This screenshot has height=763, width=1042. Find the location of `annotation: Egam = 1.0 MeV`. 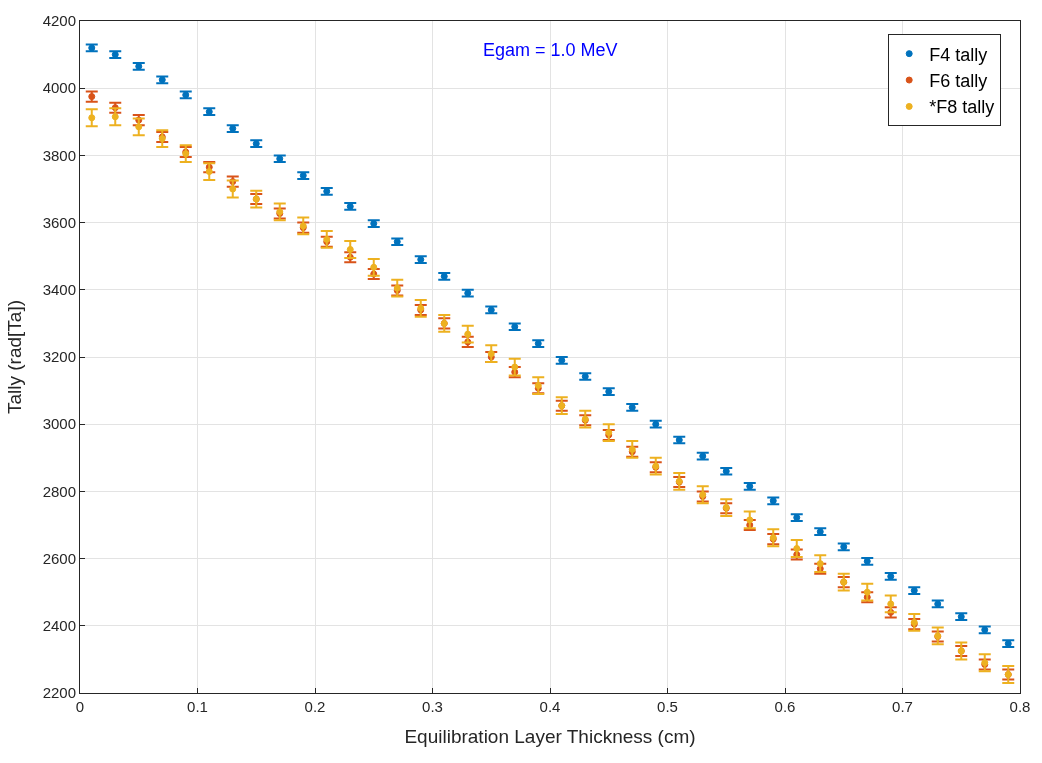

annotation: Egam = 1.0 MeV is located at coordinates (550, 50).